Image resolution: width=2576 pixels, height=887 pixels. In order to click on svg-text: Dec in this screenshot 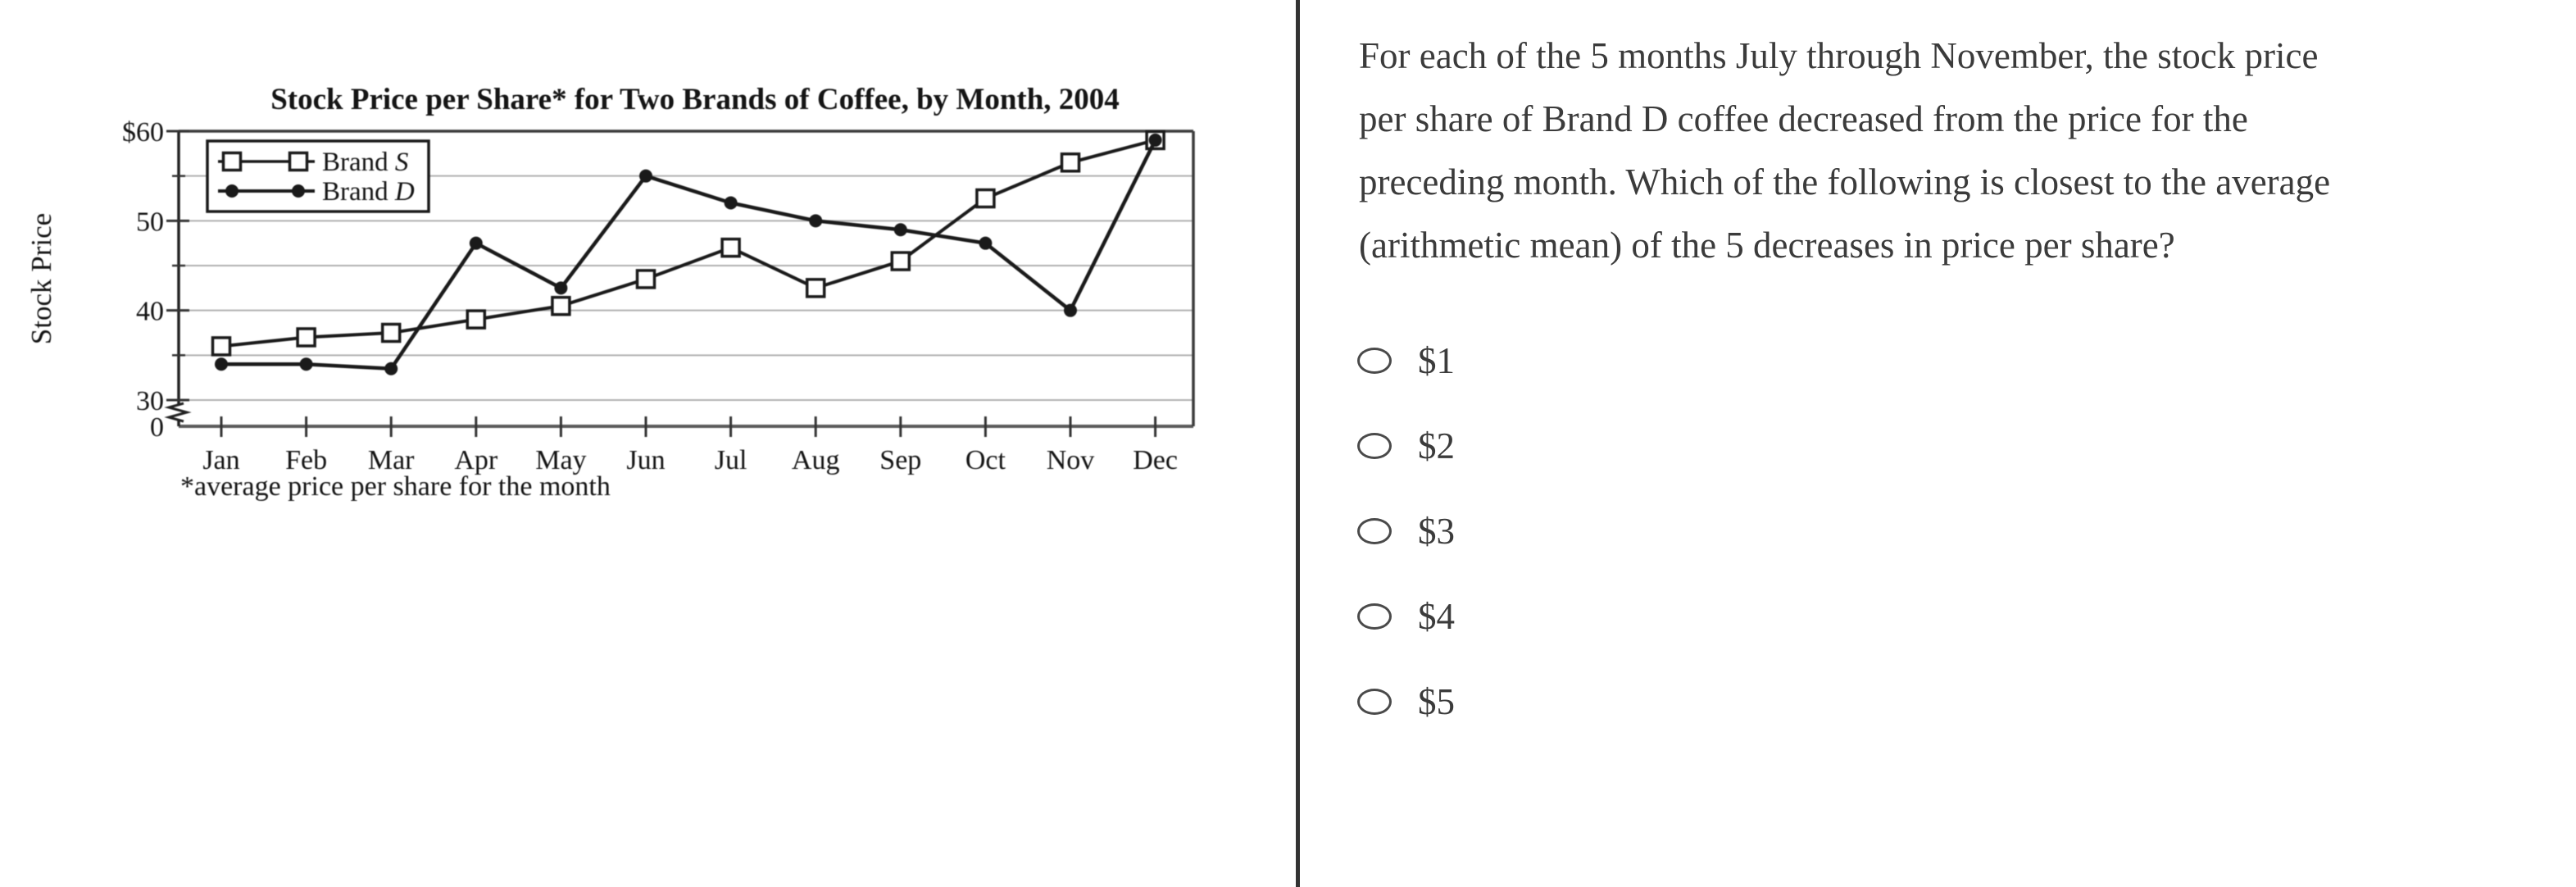, I will do `click(1155, 460)`.